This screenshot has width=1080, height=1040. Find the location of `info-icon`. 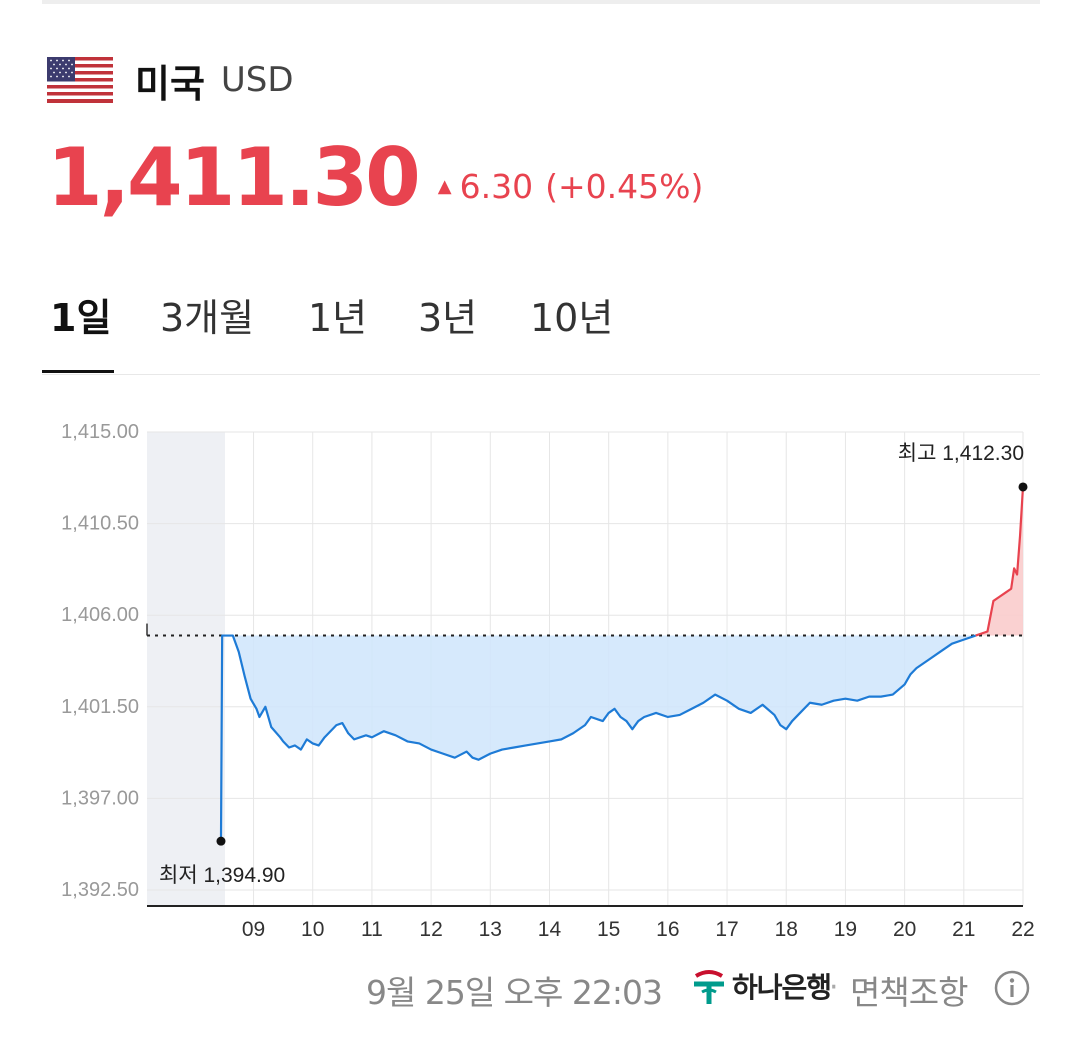

info-icon is located at coordinates (1012, 988).